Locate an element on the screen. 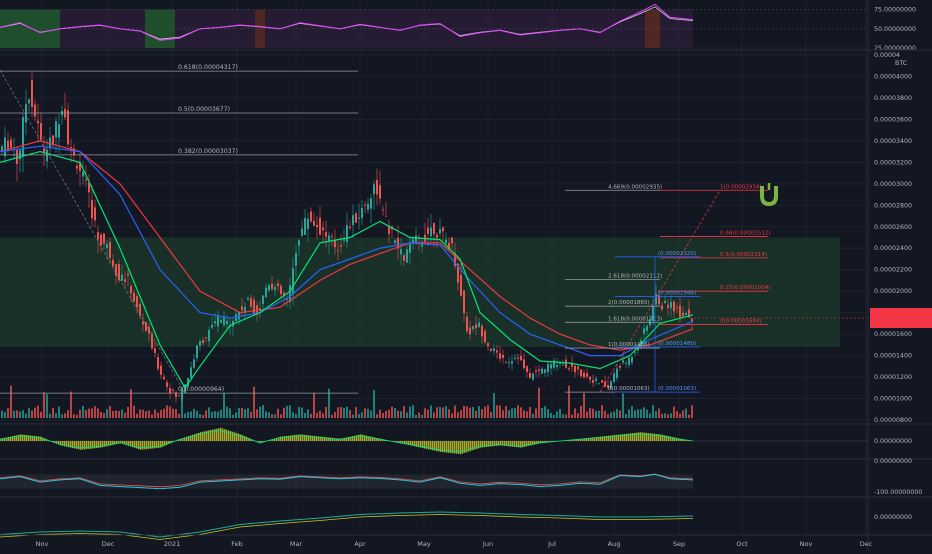 The image size is (932, 554). fib-gray-label: 4.669(0.00002935) is located at coordinates (635, 187).